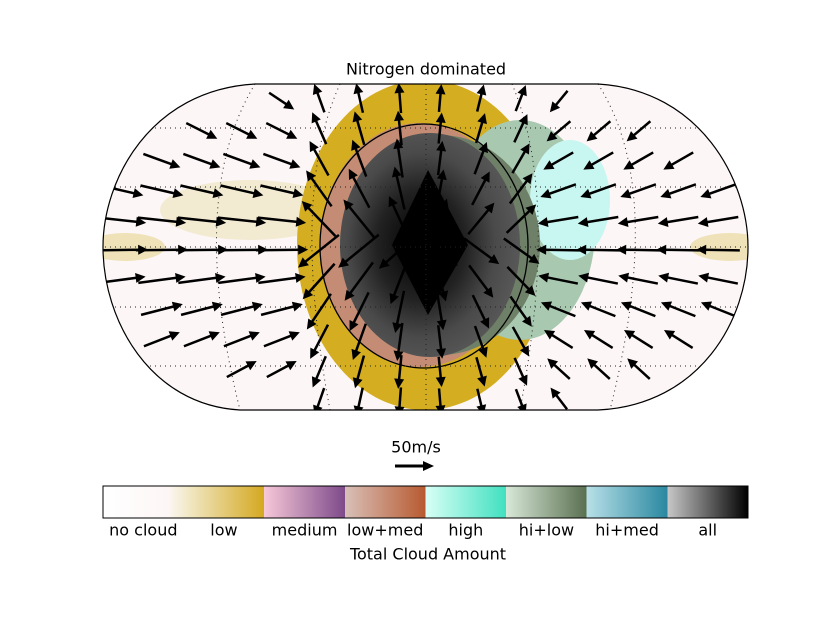 The width and height of the screenshot is (830, 623). Describe the element at coordinates (385, 530) in the screenshot. I see `colorbar-label: low+med` at that location.